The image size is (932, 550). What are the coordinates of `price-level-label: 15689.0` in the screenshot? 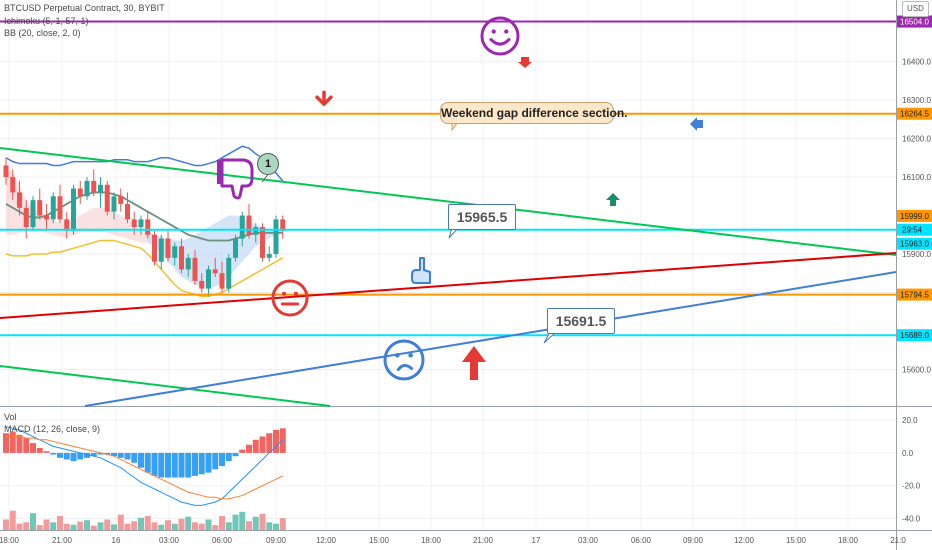 It's located at (914, 335).